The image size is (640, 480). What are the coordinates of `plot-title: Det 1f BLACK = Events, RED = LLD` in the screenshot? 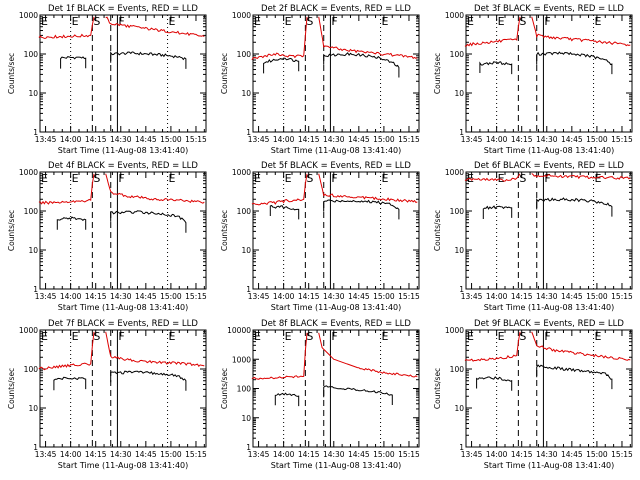 It's located at (123, 9).